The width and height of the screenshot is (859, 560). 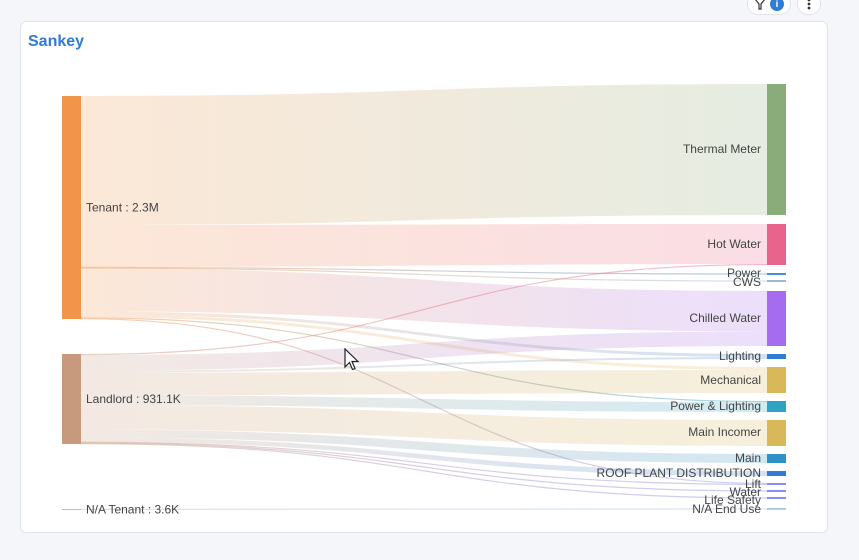 What do you see at coordinates (748, 458) in the screenshot?
I see `target-label-main: Main` at bounding box center [748, 458].